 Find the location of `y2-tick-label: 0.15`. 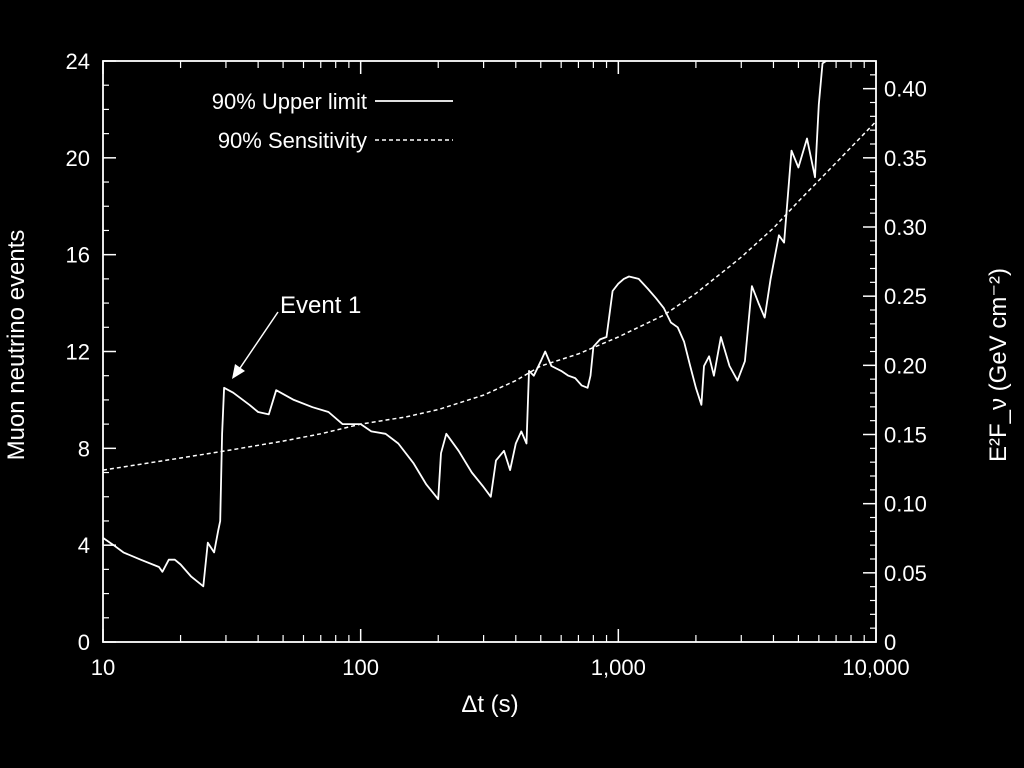

y2-tick-label: 0.15 is located at coordinates (905, 435).